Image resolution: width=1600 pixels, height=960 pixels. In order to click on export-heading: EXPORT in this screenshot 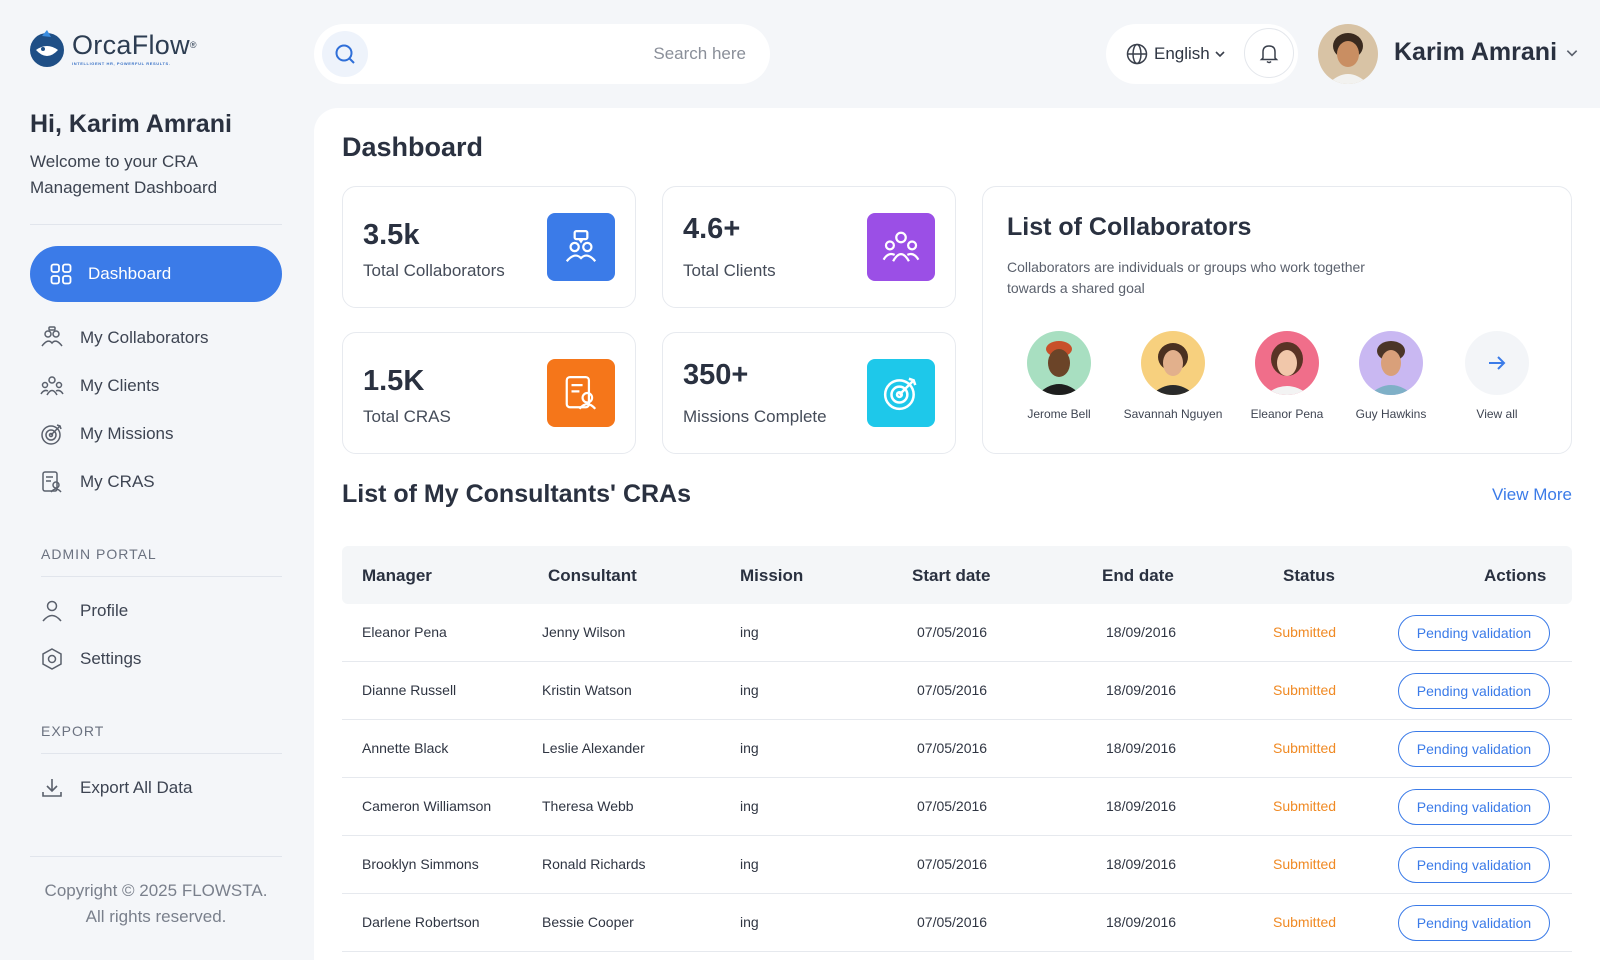, I will do `click(73, 731)`.